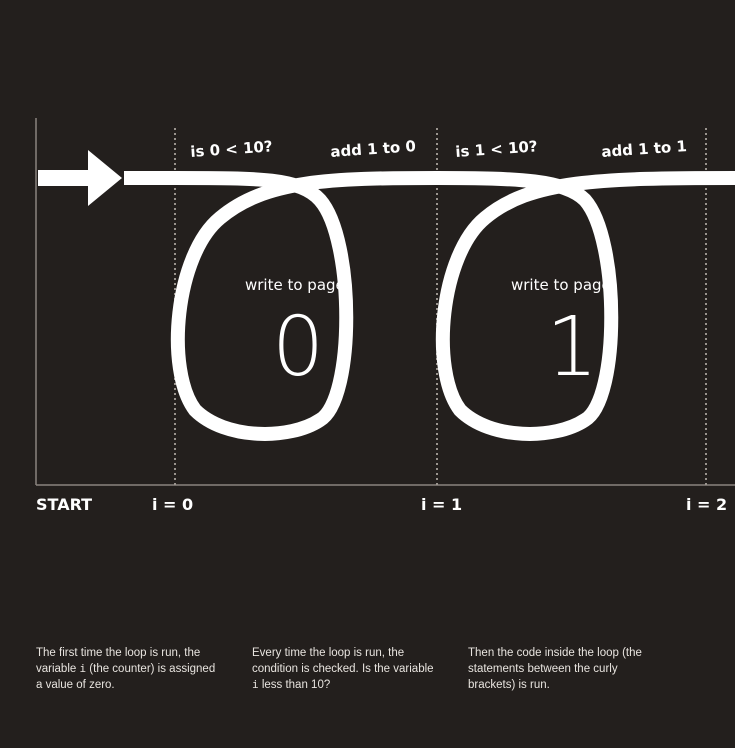 This screenshot has height=748, width=735. Describe the element at coordinates (572, 347) in the screenshot. I see `output-value-2: 1` at that location.